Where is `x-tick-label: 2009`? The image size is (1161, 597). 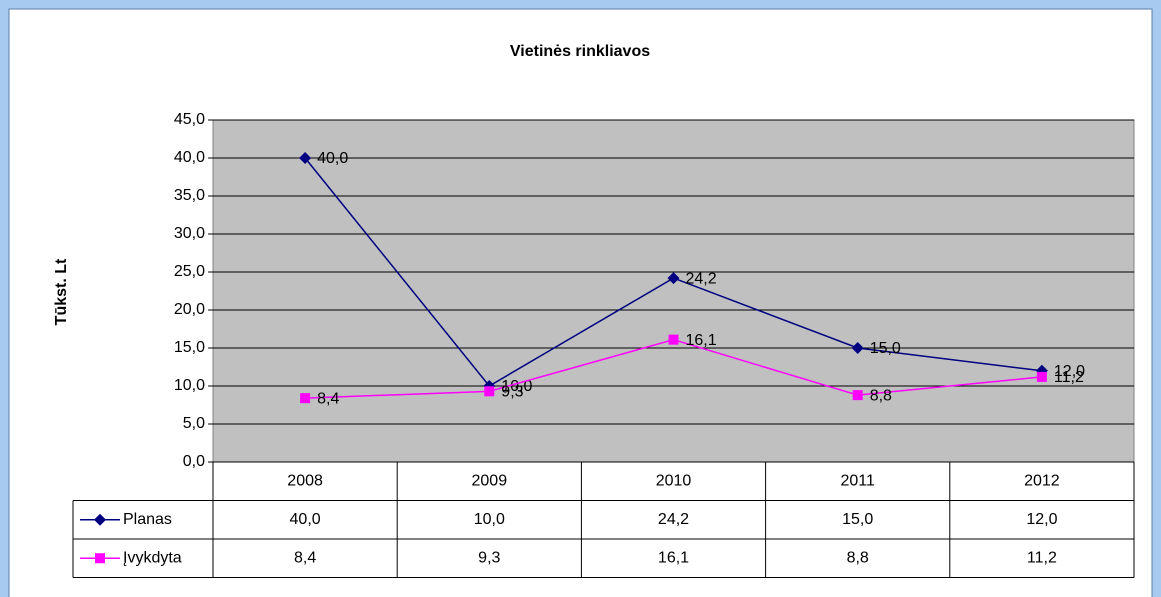 x-tick-label: 2009 is located at coordinates (490, 480).